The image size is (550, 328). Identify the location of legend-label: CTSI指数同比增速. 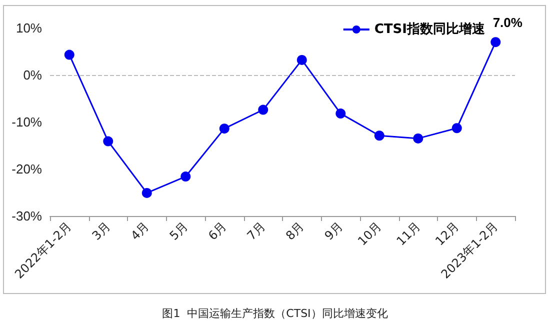
(430, 29).